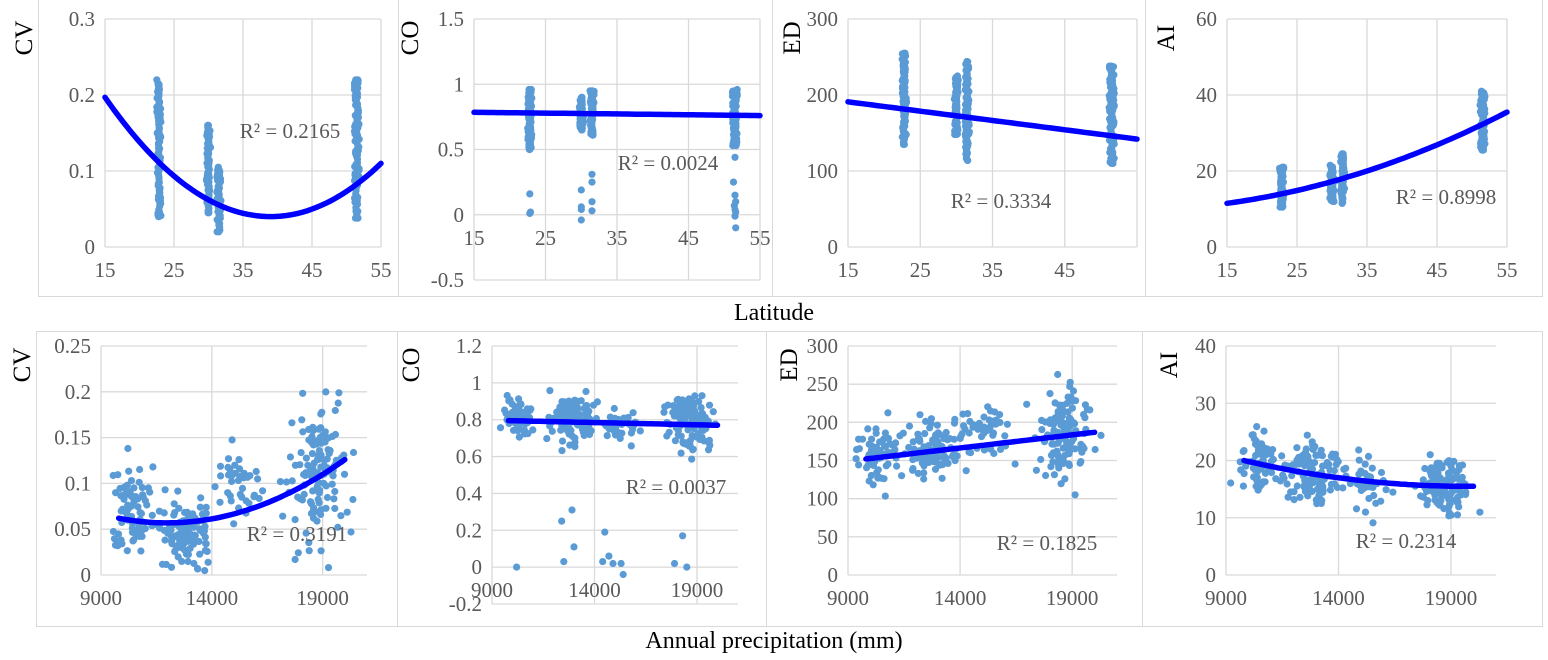 The width and height of the screenshot is (1548, 660). I want to click on y-tick-label: 0, so click(459, 215).